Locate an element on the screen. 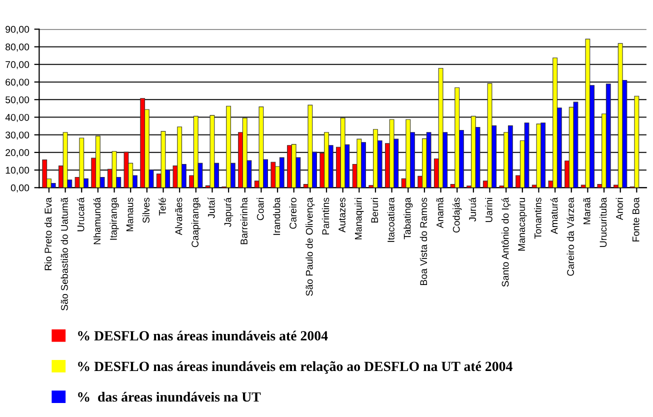 The image size is (653, 417). x-tick-label: Juruá is located at coordinates (472, 209).